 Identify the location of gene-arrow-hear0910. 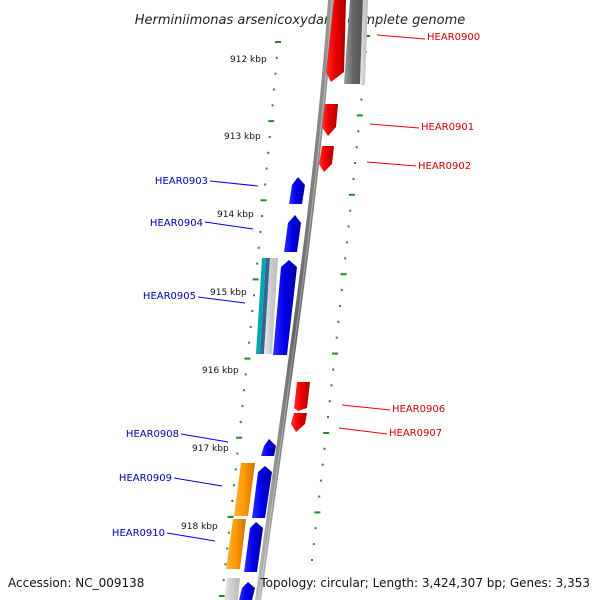
(244, 545).